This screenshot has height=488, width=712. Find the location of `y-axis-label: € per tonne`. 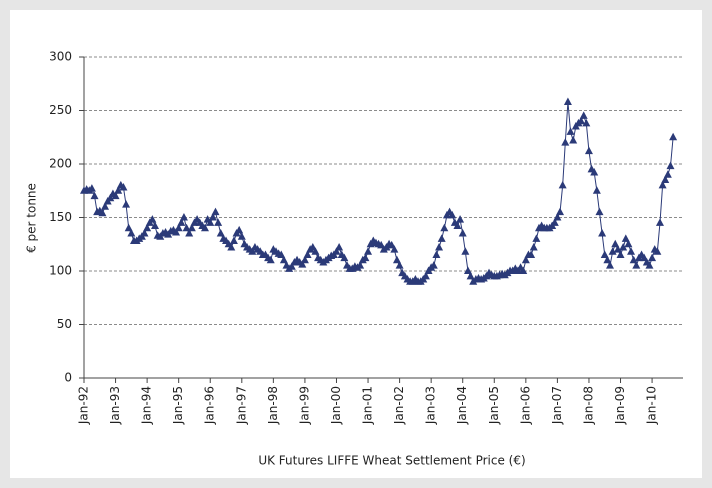

y-axis-label: € per tonne is located at coordinates (32, 218).